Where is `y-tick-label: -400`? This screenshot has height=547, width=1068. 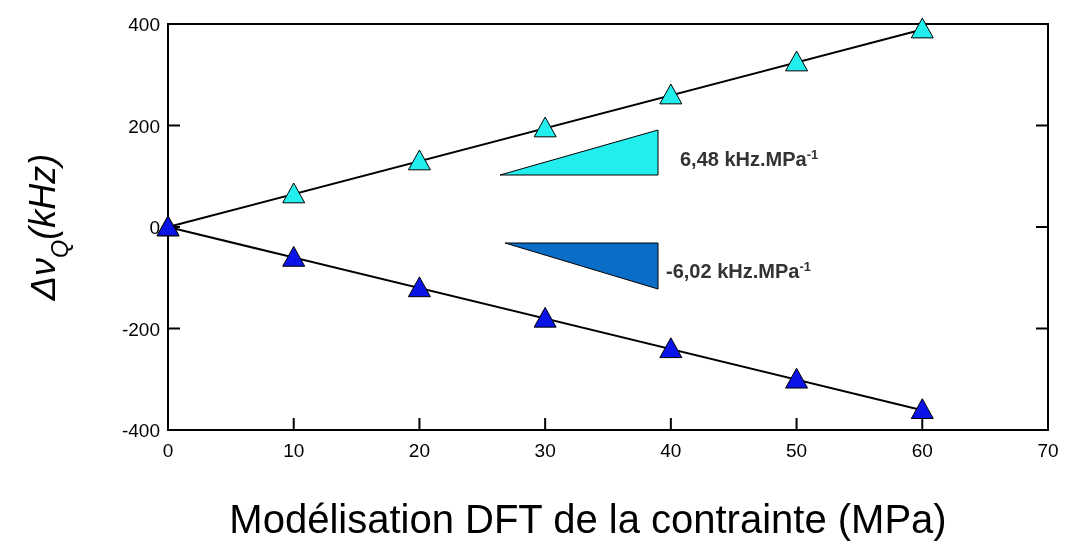 y-tick-label: -400 is located at coordinates (140, 430).